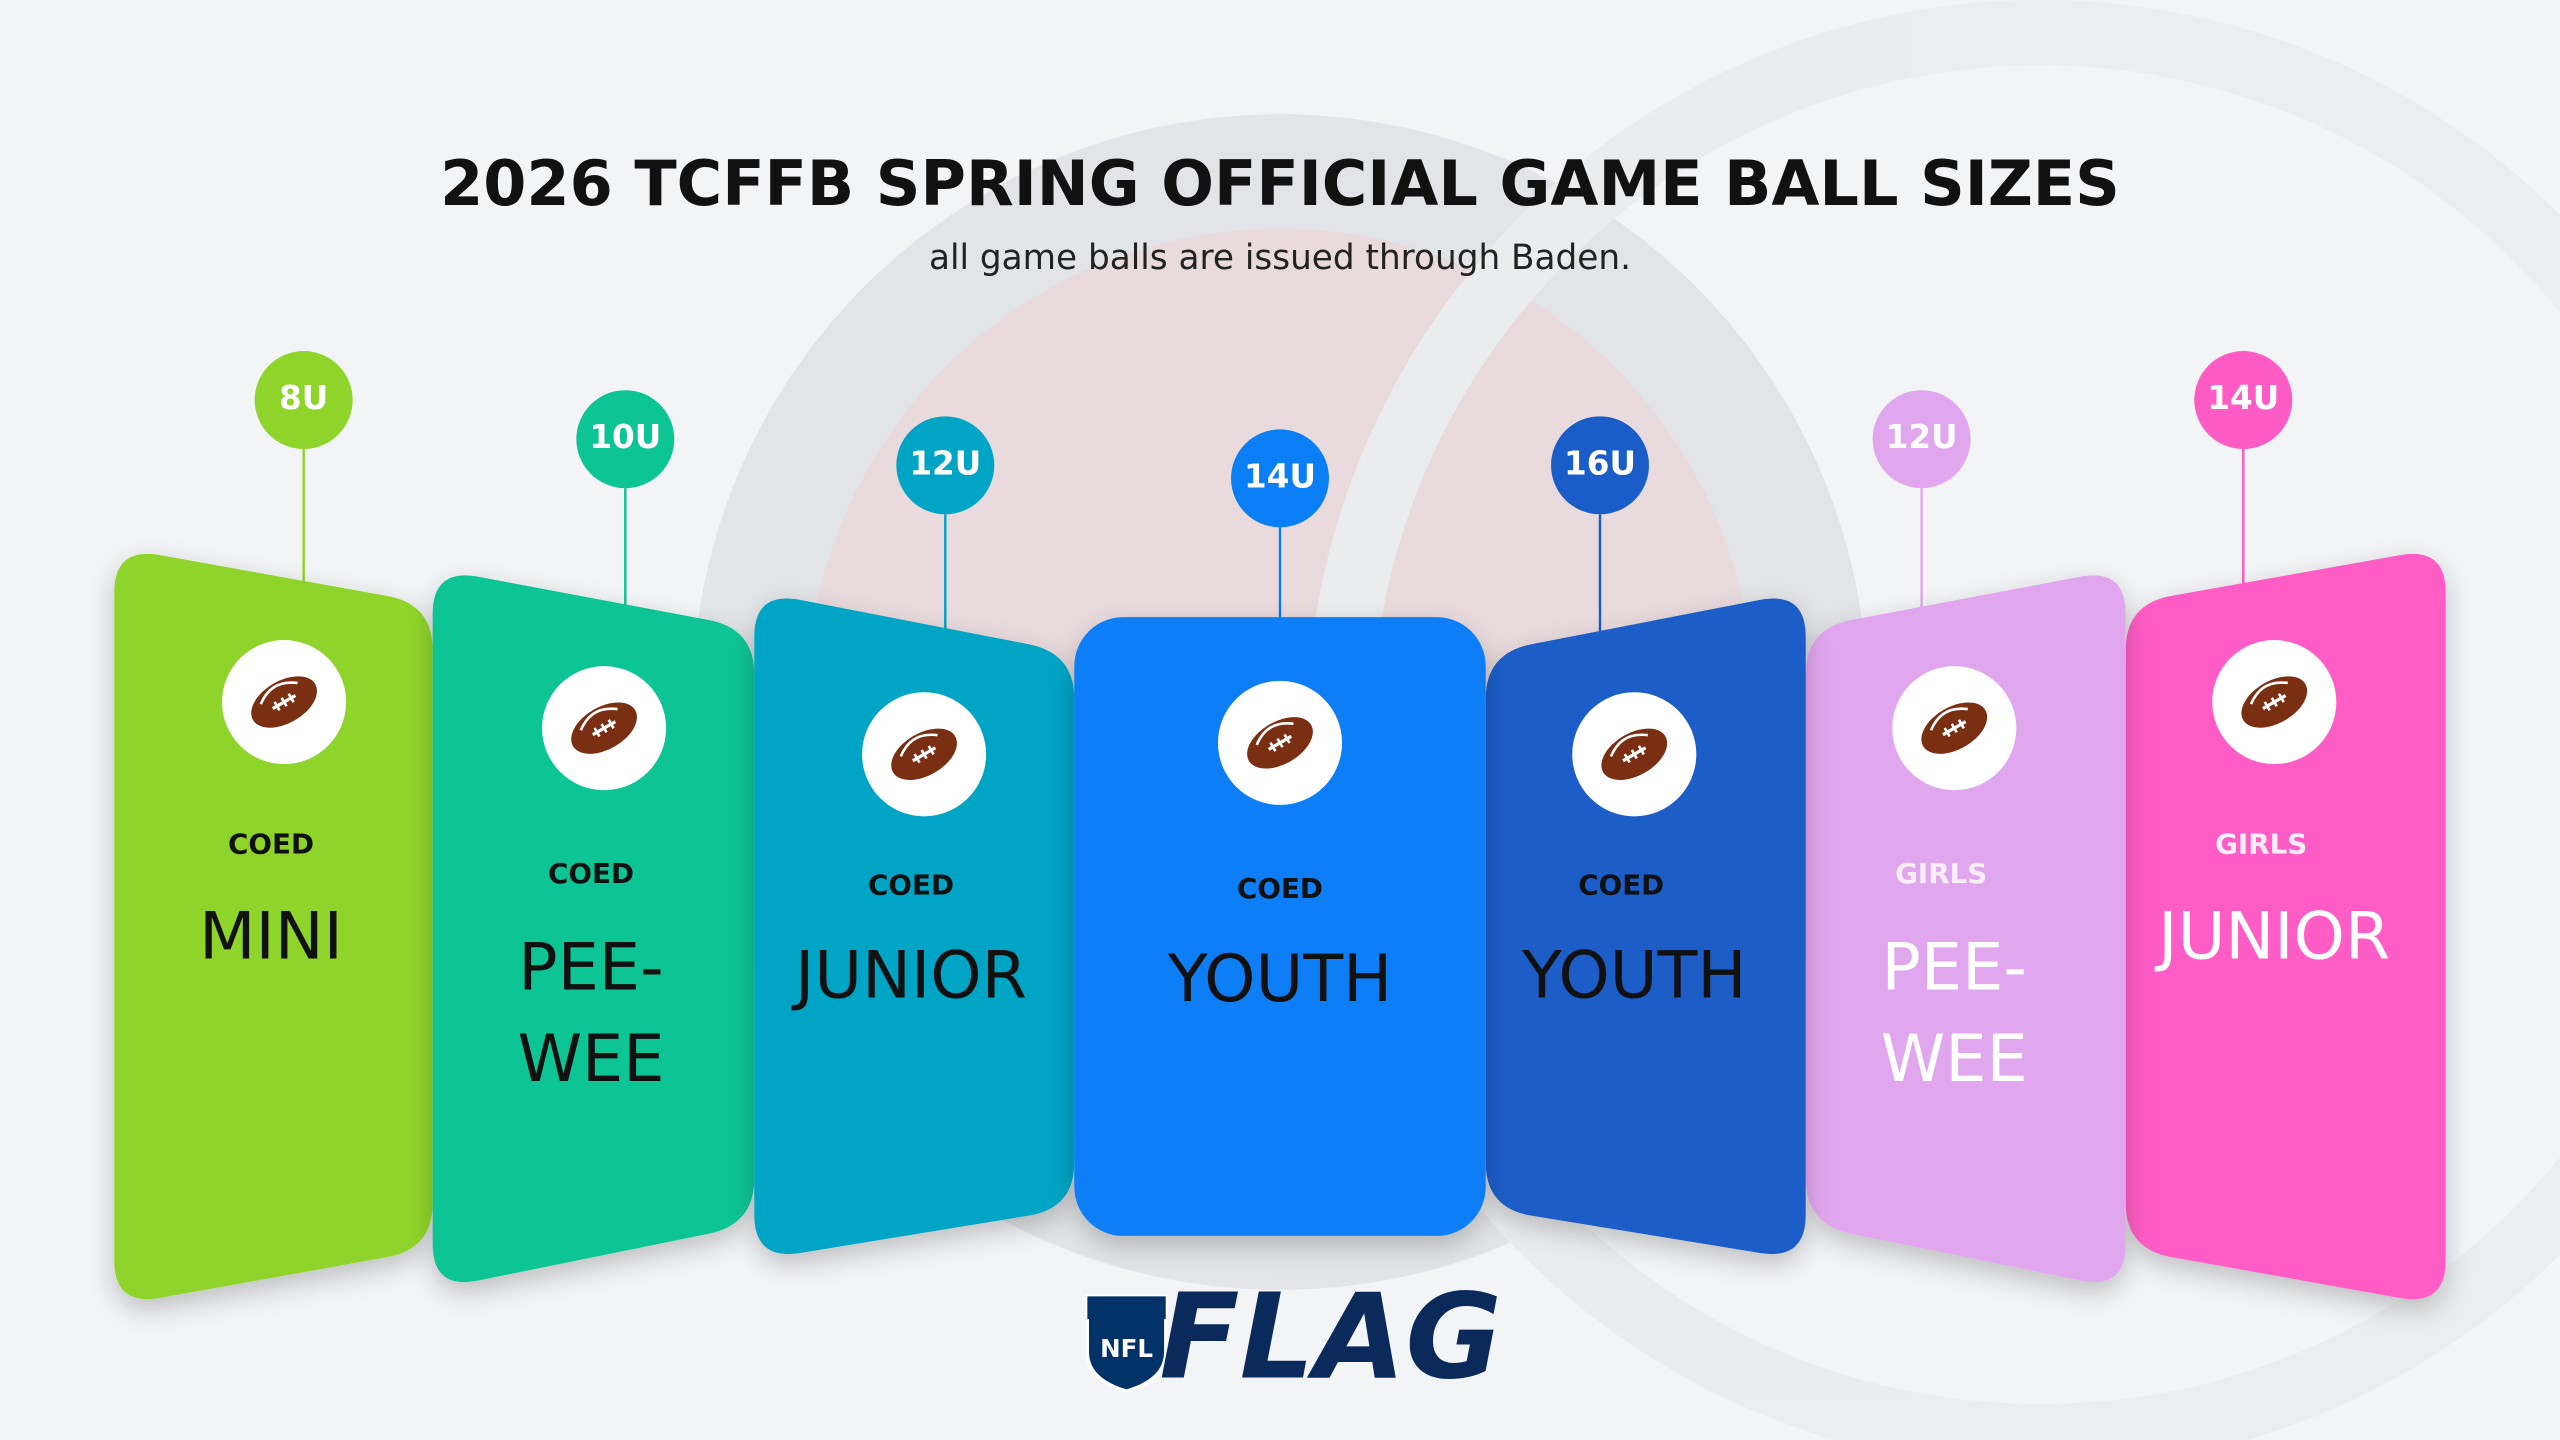 The image size is (2560, 1440). I want to click on card: 12U COED JUNIOR, so click(914, 835).